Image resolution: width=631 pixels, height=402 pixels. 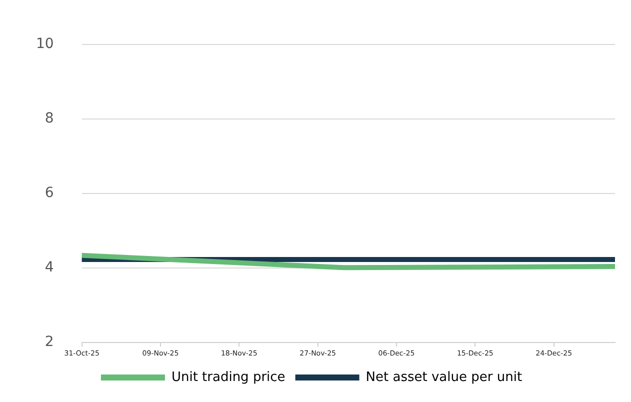 I want to click on y-tick-label: 8, so click(x=49, y=118).